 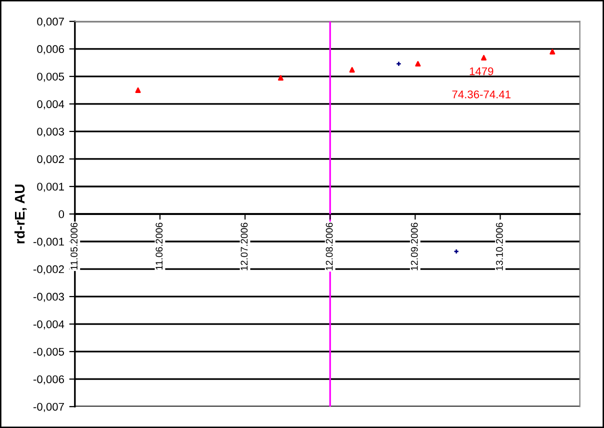 What do you see at coordinates (50, 77) in the screenshot?
I see `y-tick-label: 0,005` at bounding box center [50, 77].